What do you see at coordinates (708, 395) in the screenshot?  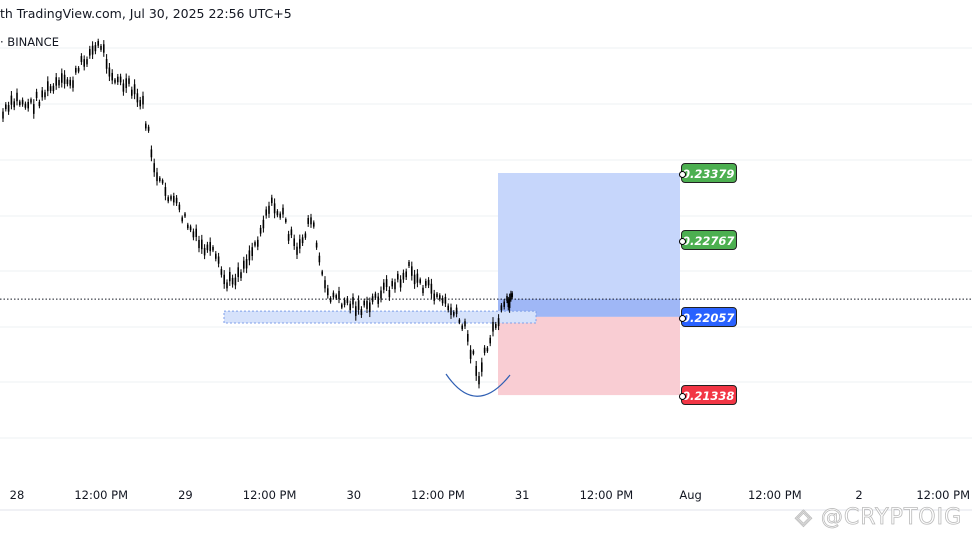 I see `price-label: 0.21338` at bounding box center [708, 395].